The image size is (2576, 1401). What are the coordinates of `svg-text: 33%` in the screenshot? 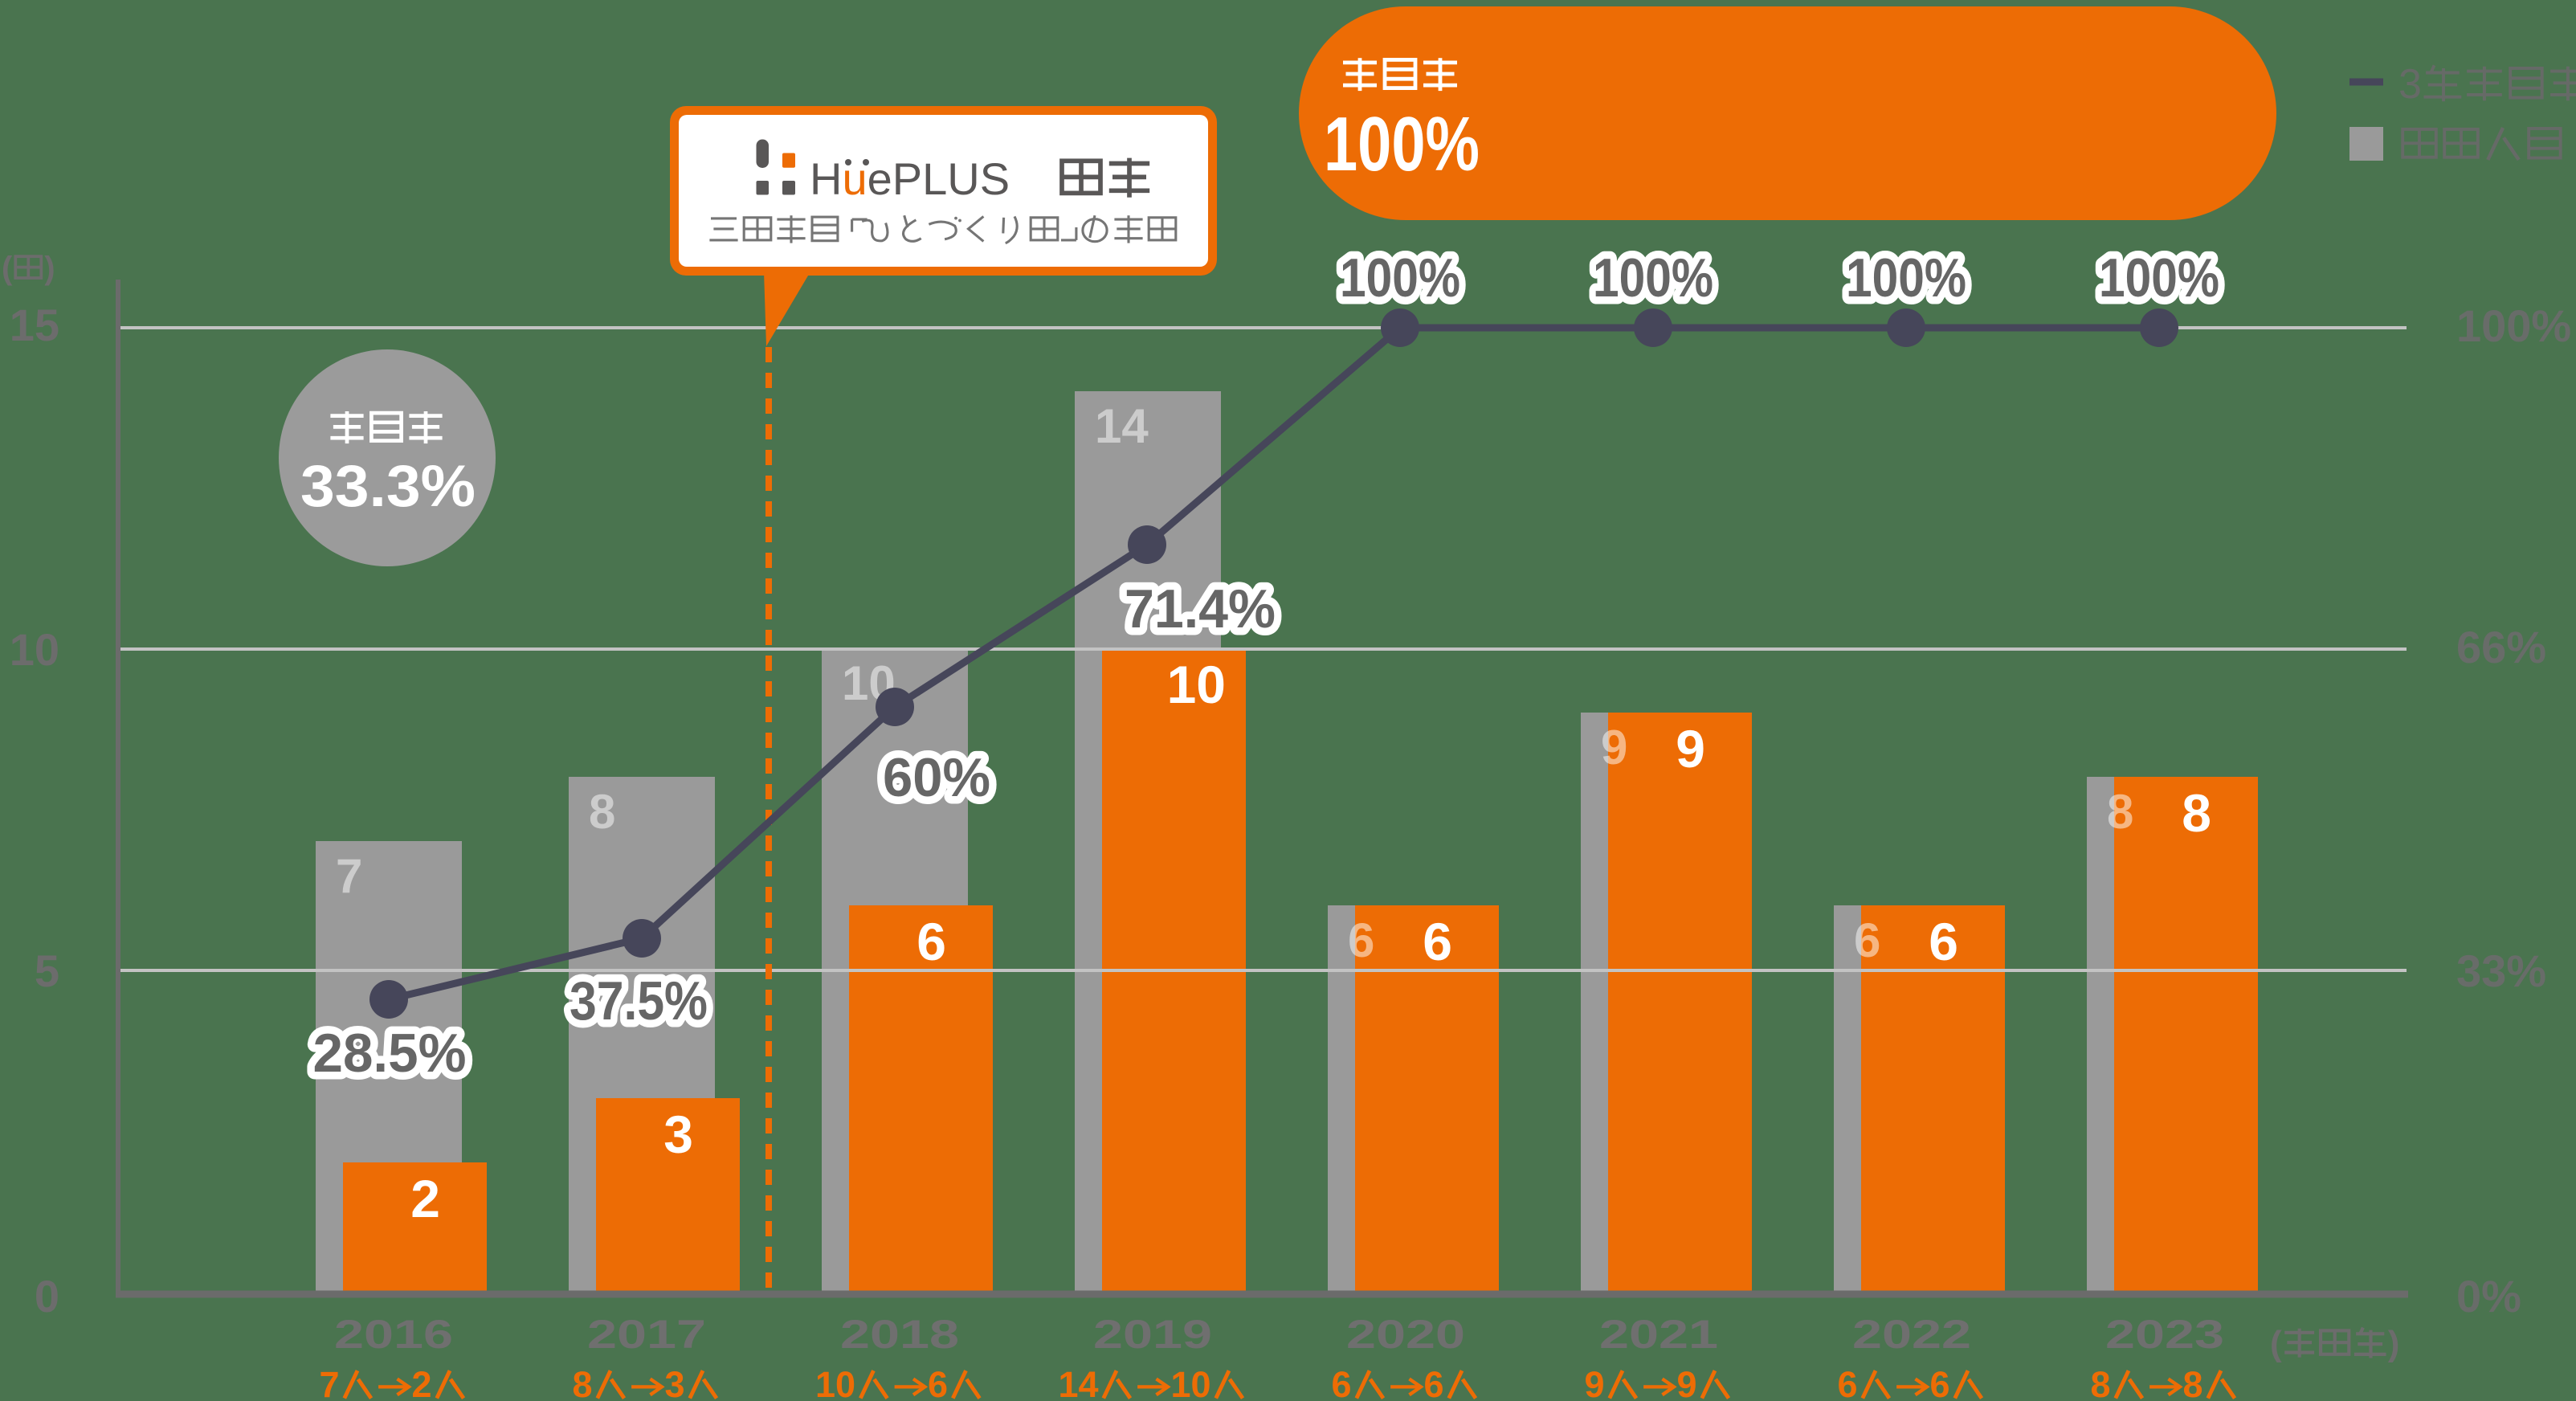 It's located at (2501, 971).